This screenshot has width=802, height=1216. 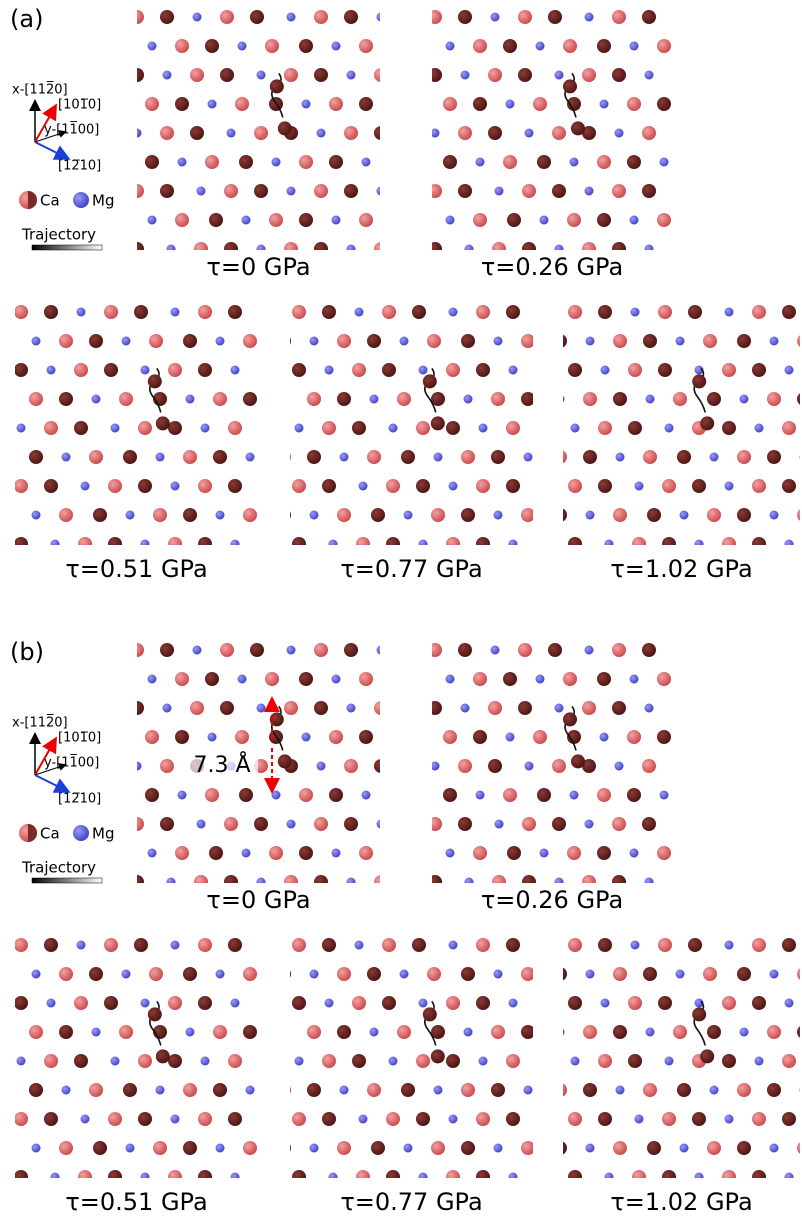 What do you see at coordinates (50, 136) in the screenshot?
I see `axis-arrow` at bounding box center [50, 136].